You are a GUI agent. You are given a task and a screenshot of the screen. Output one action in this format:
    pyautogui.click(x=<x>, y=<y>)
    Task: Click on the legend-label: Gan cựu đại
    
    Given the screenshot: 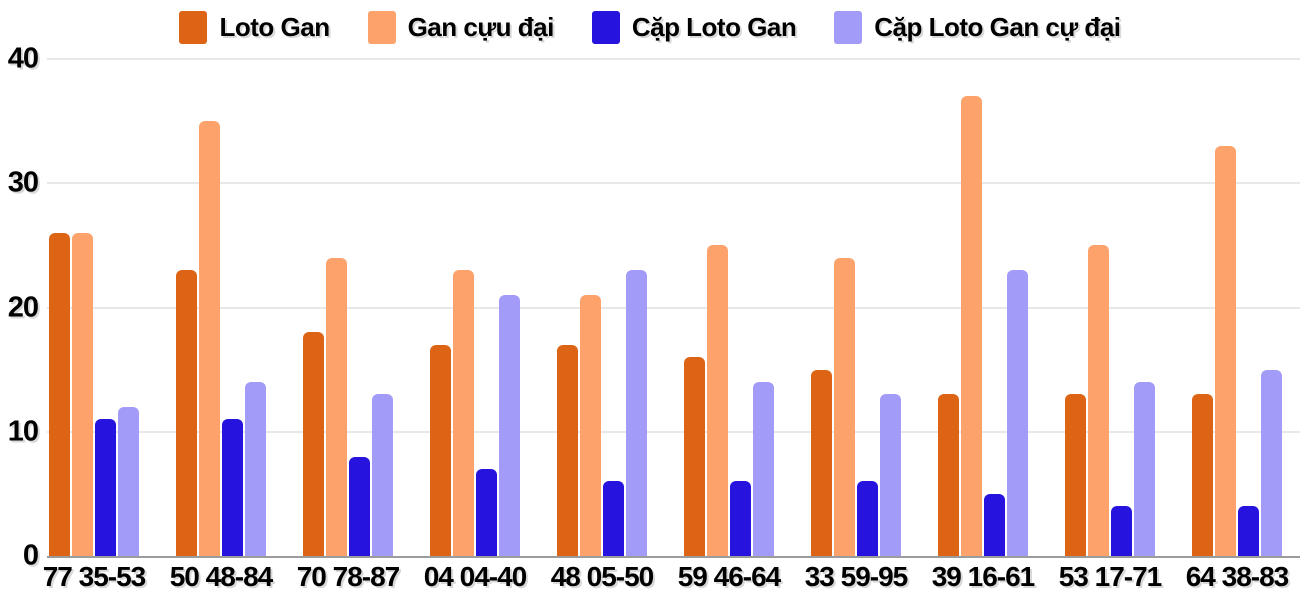 What is the action you would take?
    pyautogui.click(x=481, y=26)
    